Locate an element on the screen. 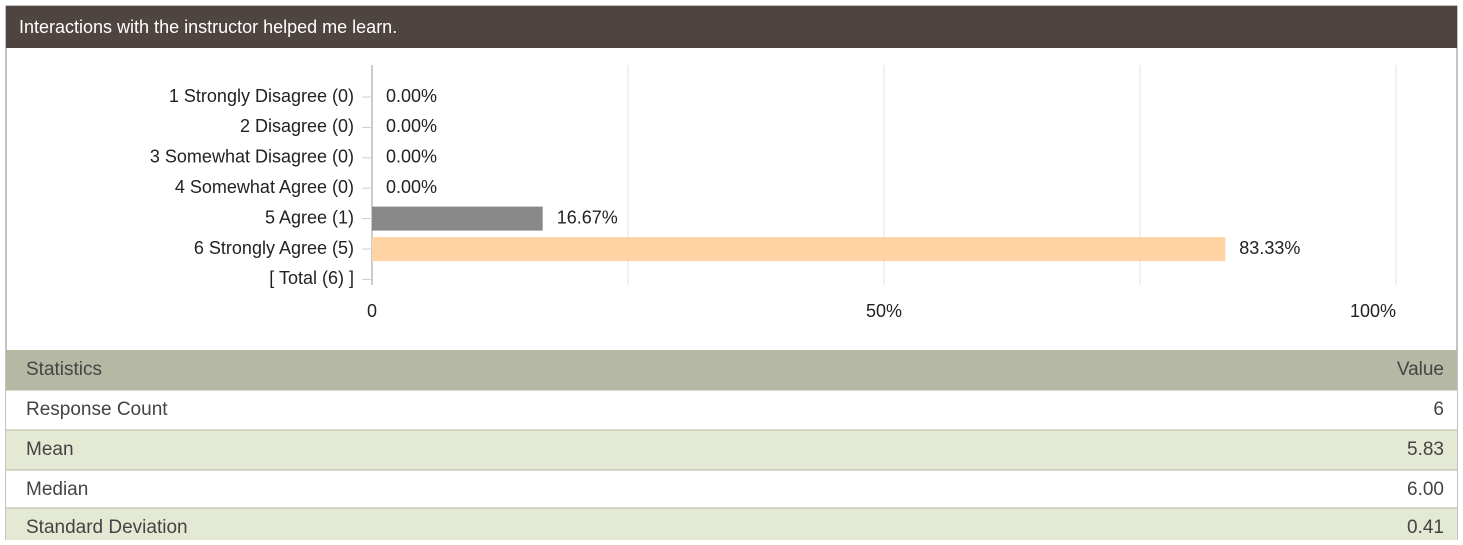  table-cell: Median is located at coordinates (57, 489).